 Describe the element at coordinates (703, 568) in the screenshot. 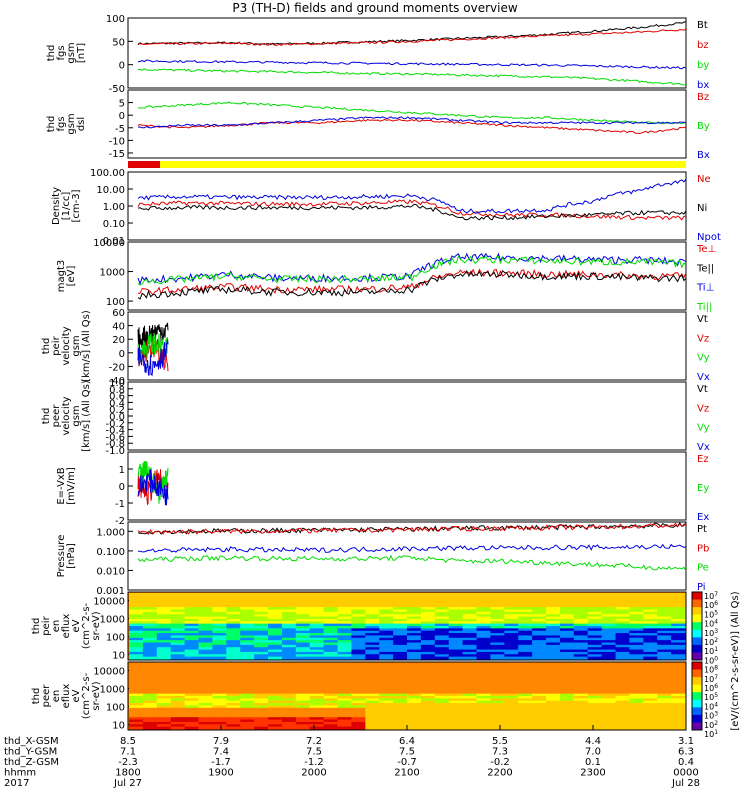

I see `legend-Pe: Pe` at that location.